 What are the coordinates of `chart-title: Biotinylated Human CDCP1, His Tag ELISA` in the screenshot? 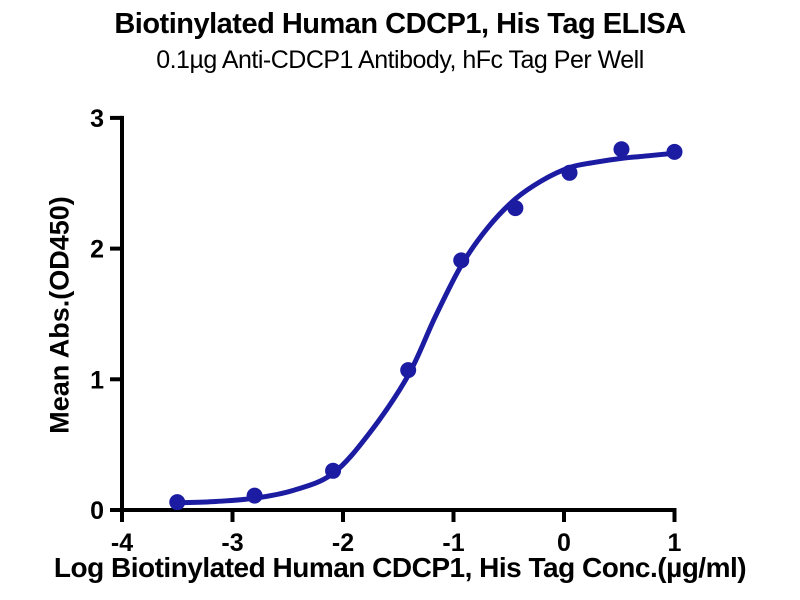 It's located at (400, 24).